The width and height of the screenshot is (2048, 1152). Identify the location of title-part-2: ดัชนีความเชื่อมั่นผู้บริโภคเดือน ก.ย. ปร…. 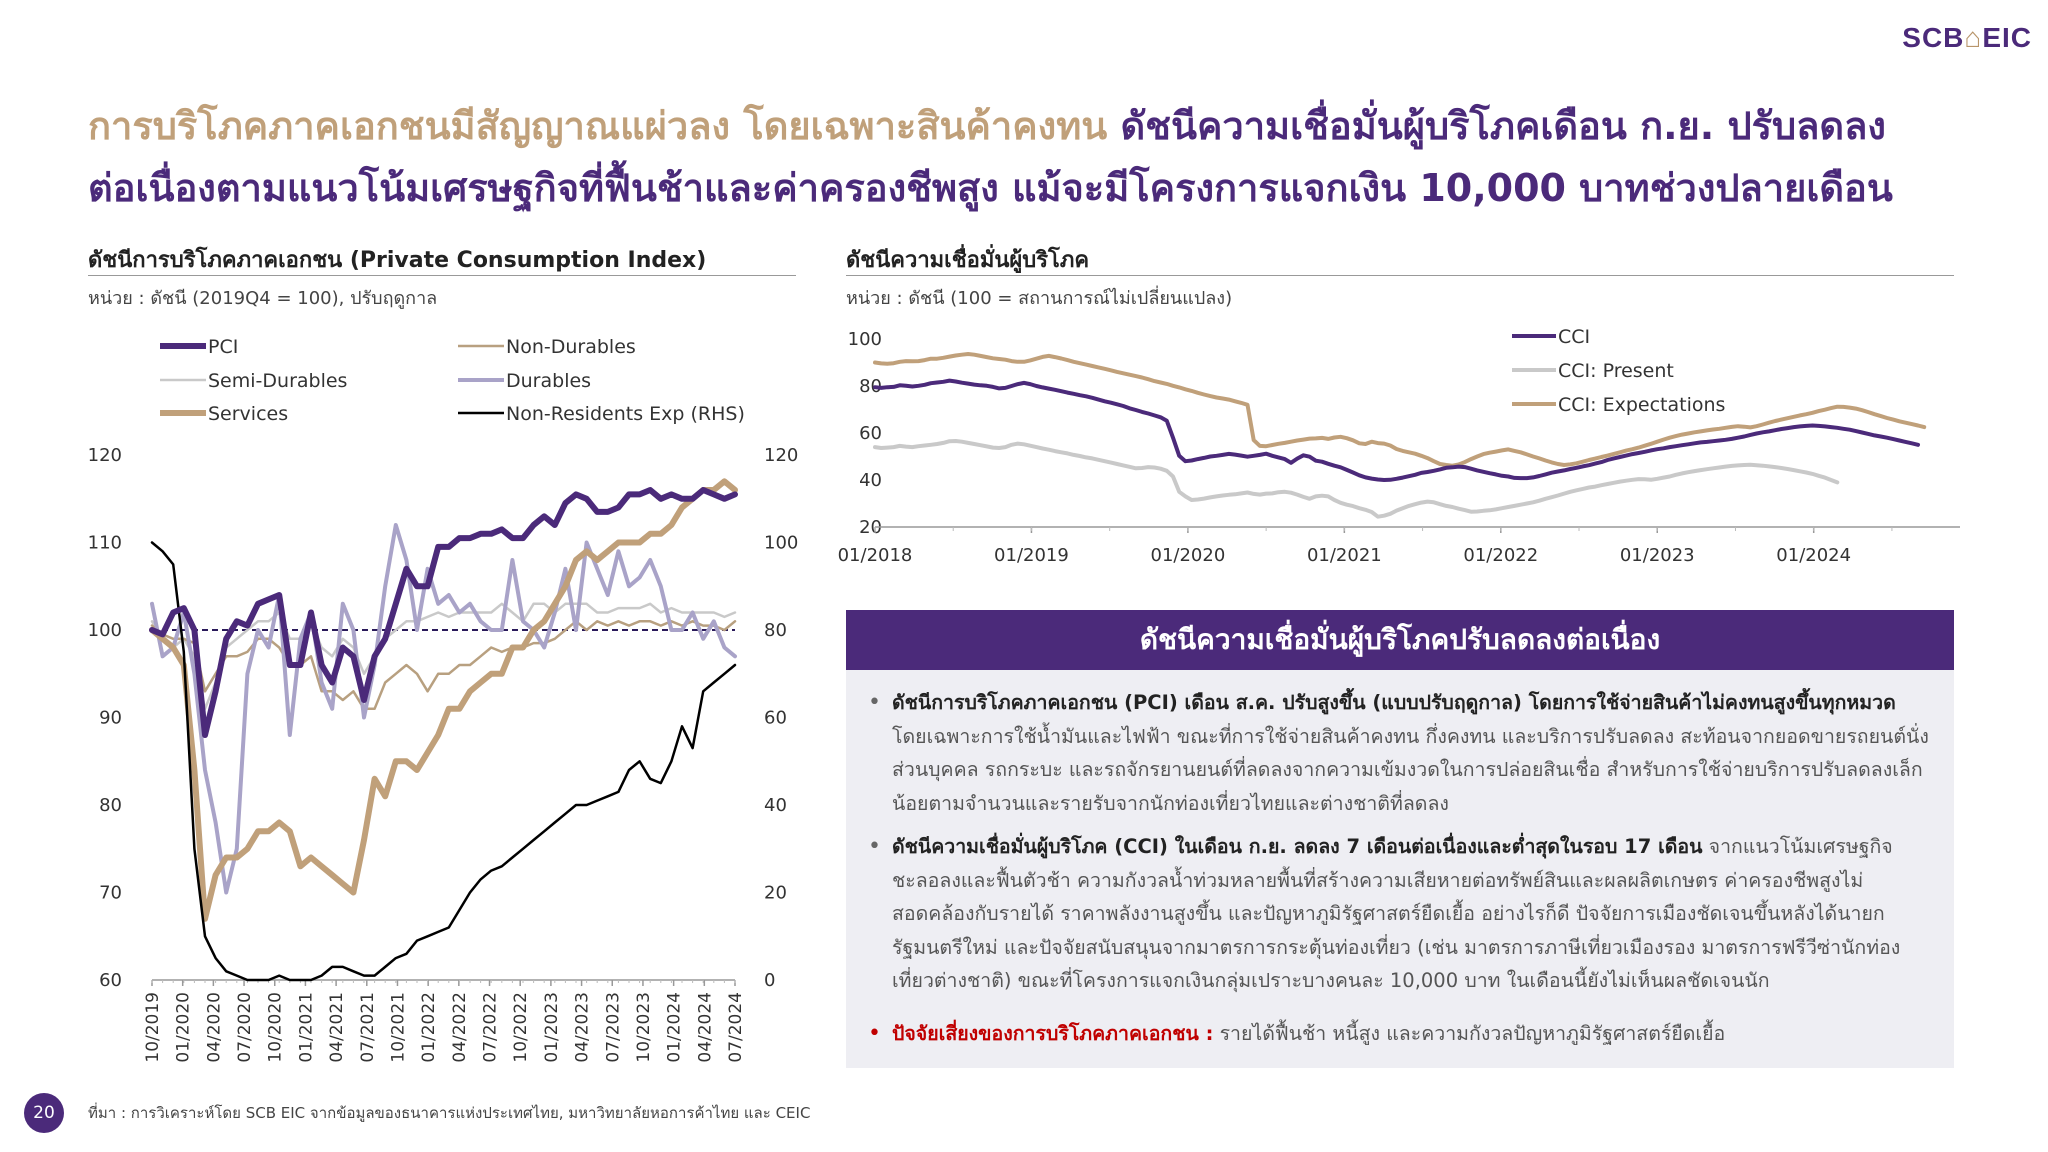
(1503, 126).